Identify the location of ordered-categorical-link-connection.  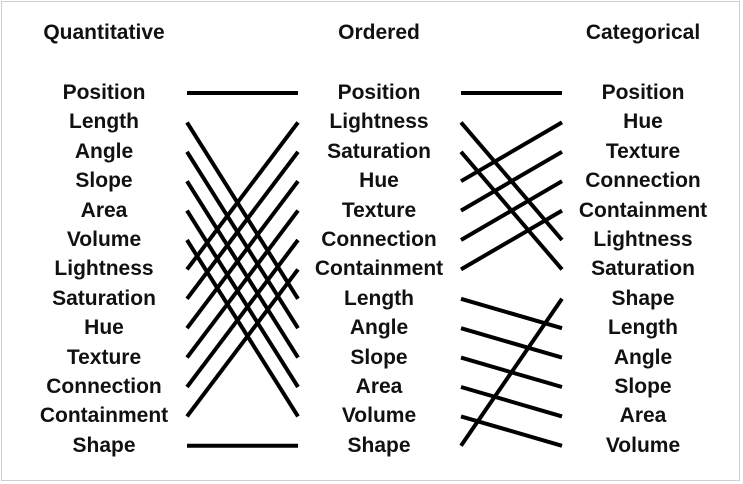
(511, 210).